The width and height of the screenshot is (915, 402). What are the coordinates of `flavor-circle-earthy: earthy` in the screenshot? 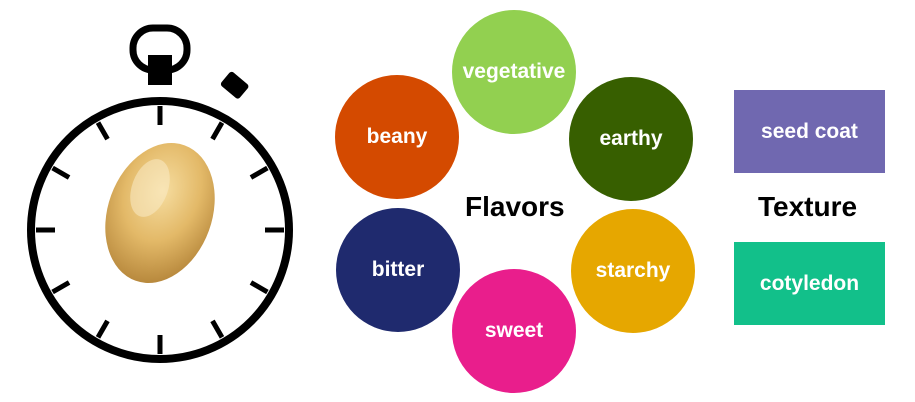 It's located at (631, 139).